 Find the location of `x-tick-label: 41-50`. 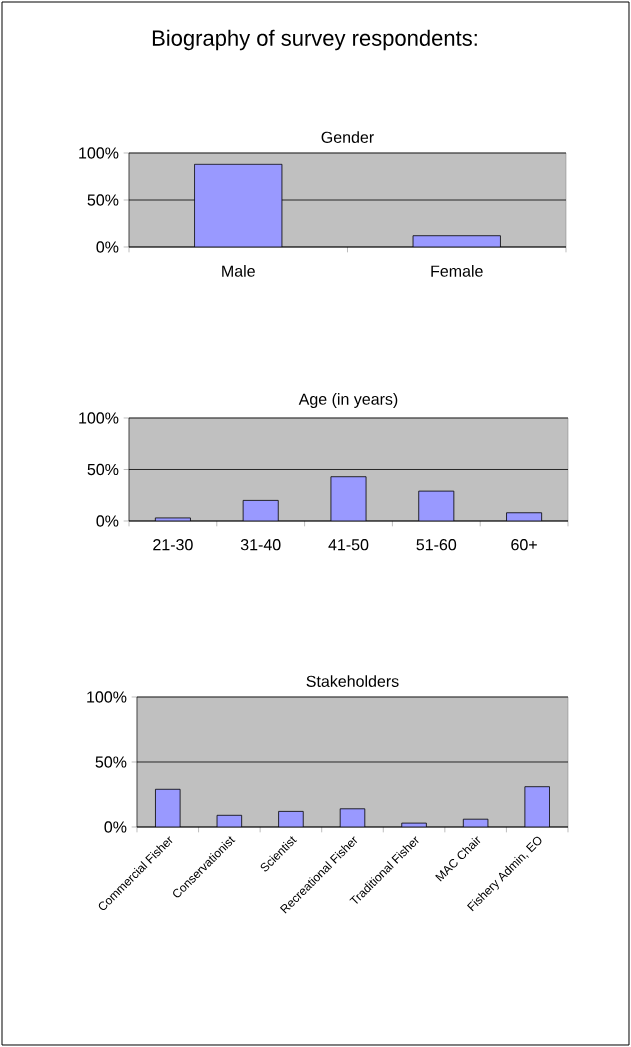

x-tick-label: 41-50 is located at coordinates (348, 545).